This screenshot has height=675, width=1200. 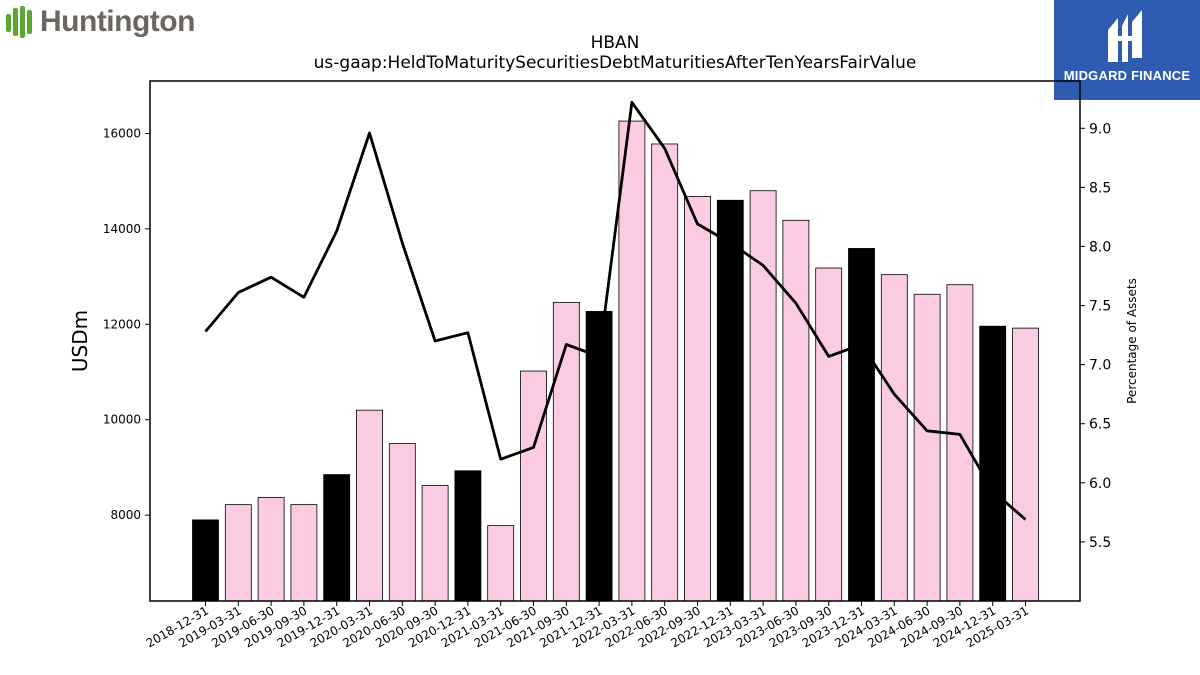 I want to click on midgard-logo-icon, so click(x=1125, y=36).